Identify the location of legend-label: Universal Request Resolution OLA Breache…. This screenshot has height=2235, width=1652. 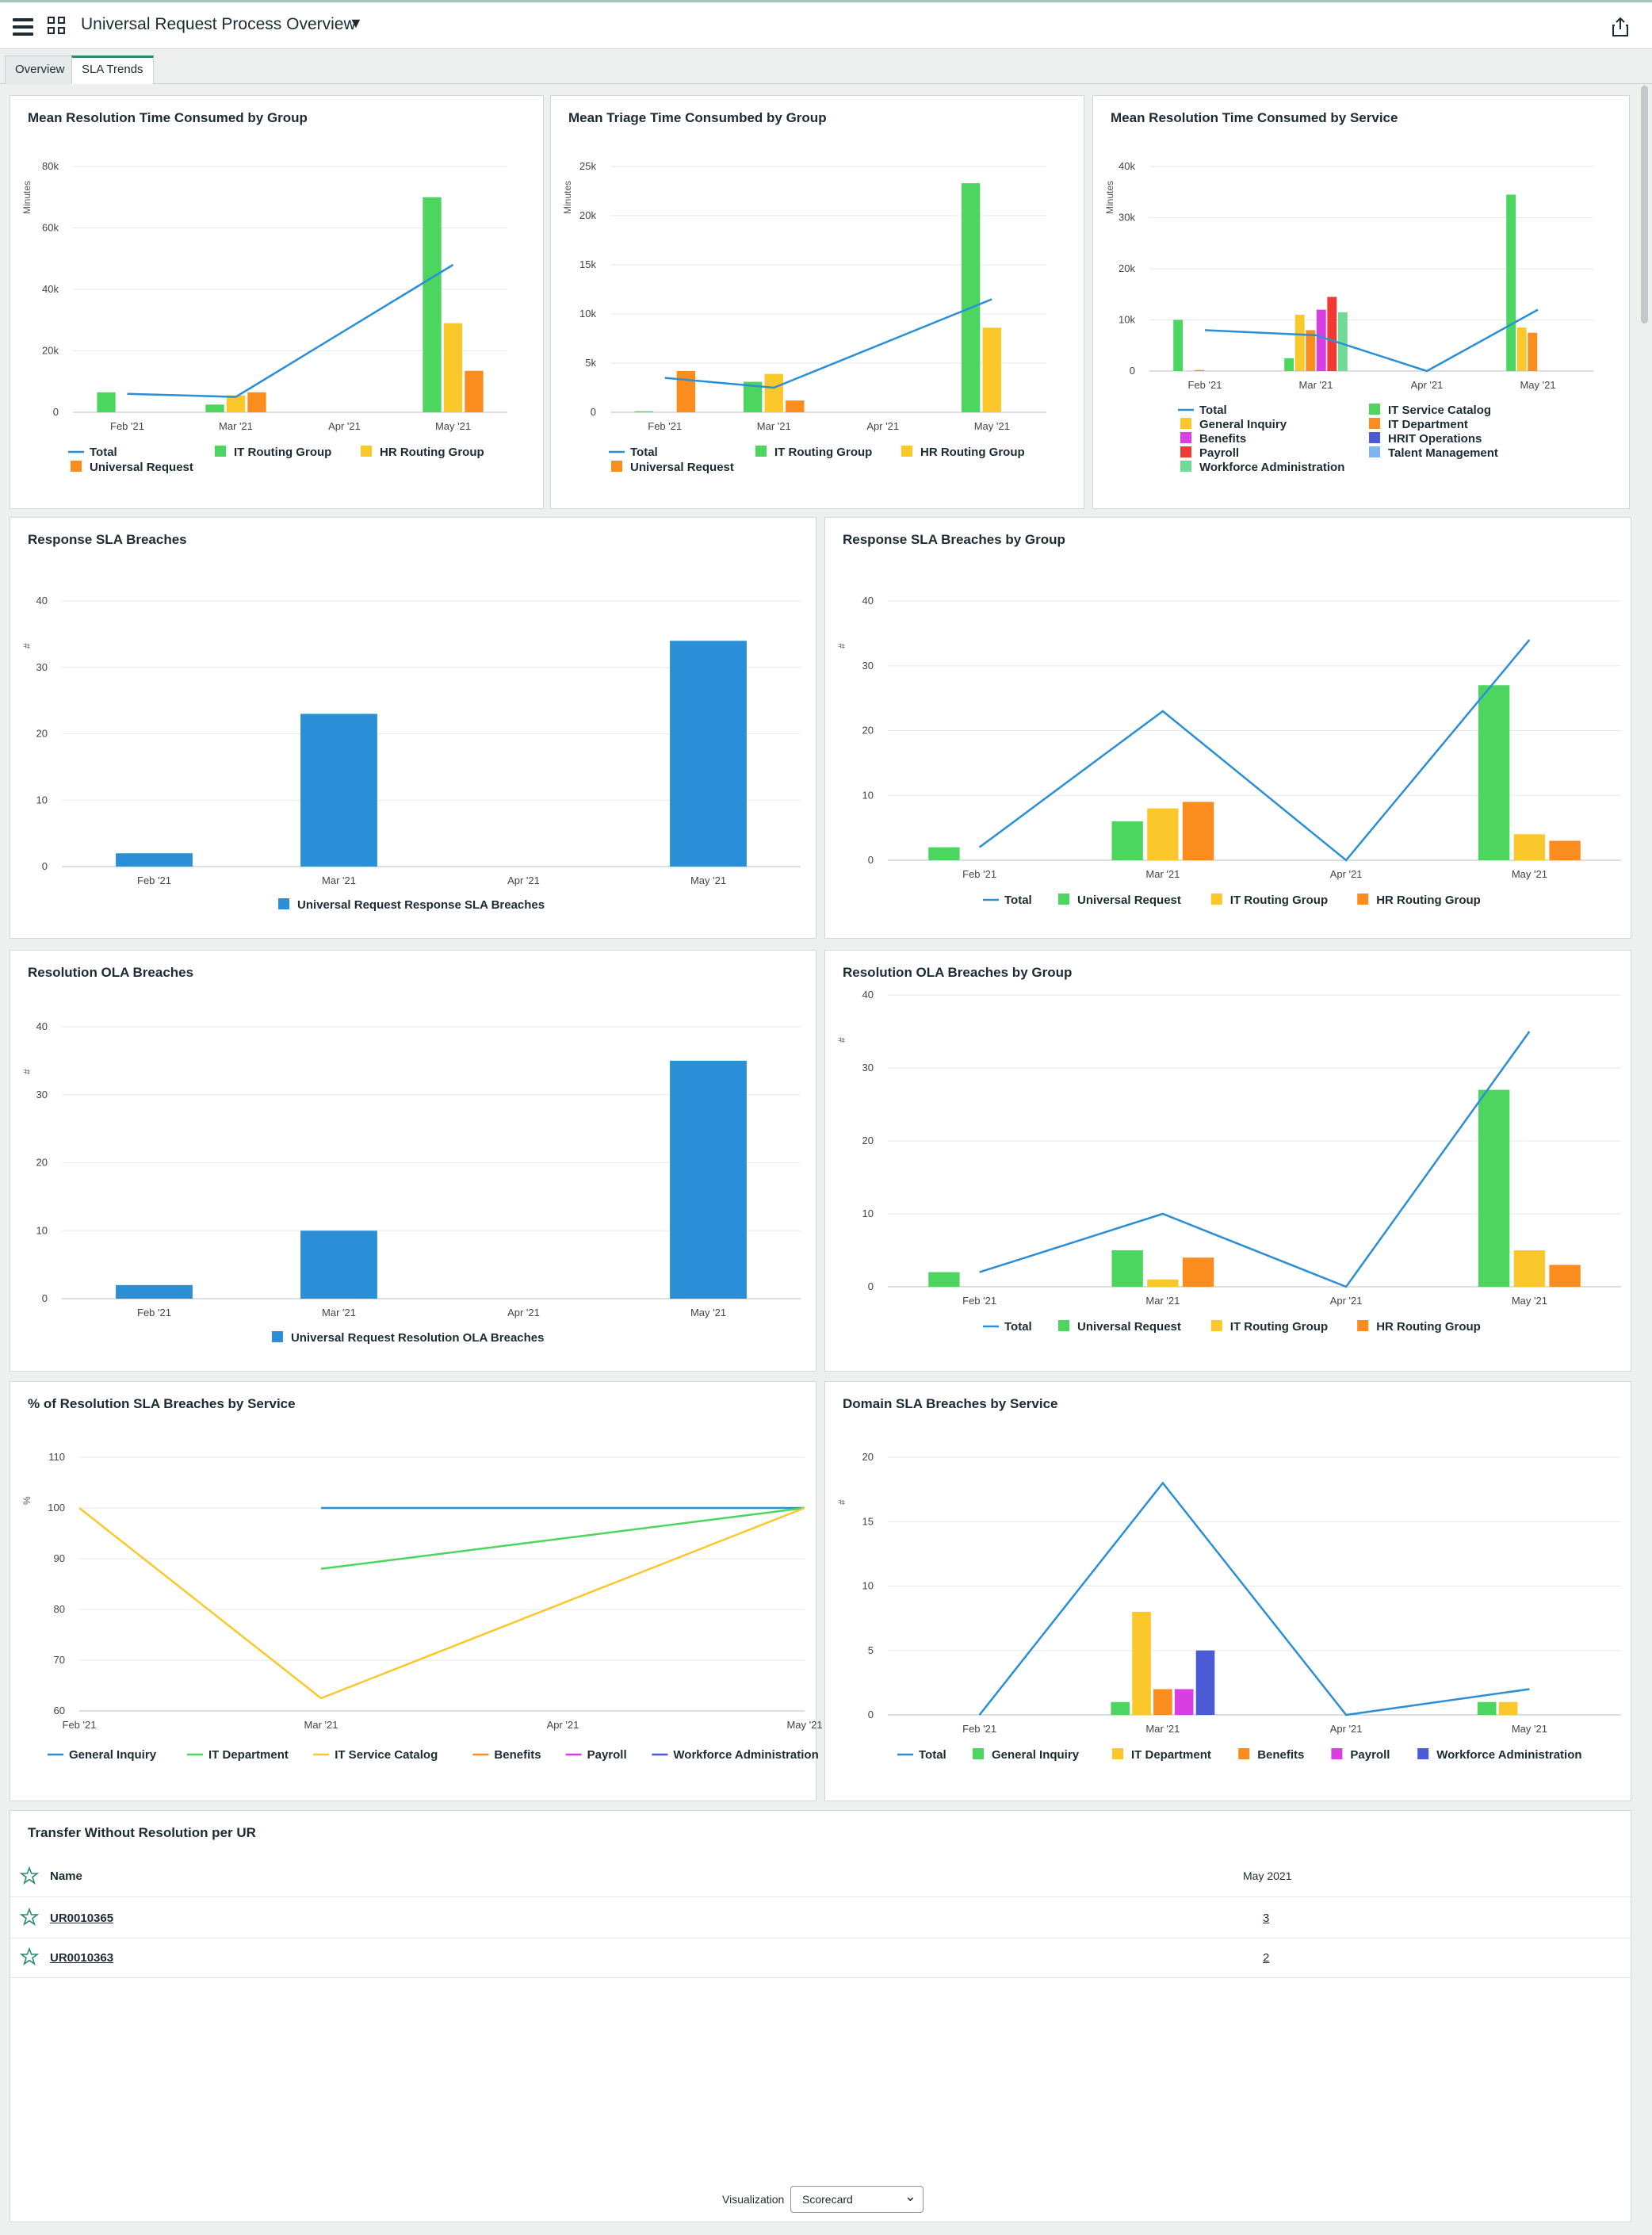
(418, 1338).